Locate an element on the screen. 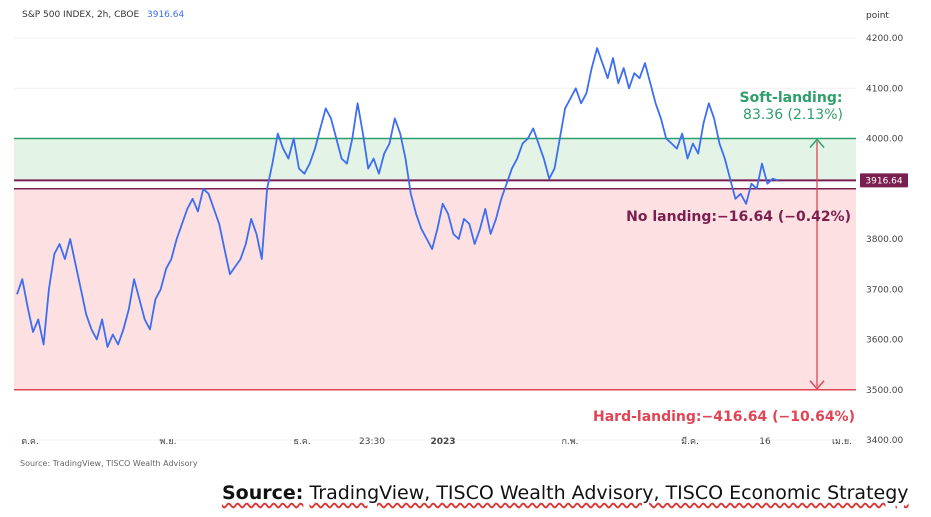 Image resolution: width=931 pixels, height=517 pixels. x-tick-label: ก.พ. is located at coordinates (569, 442).